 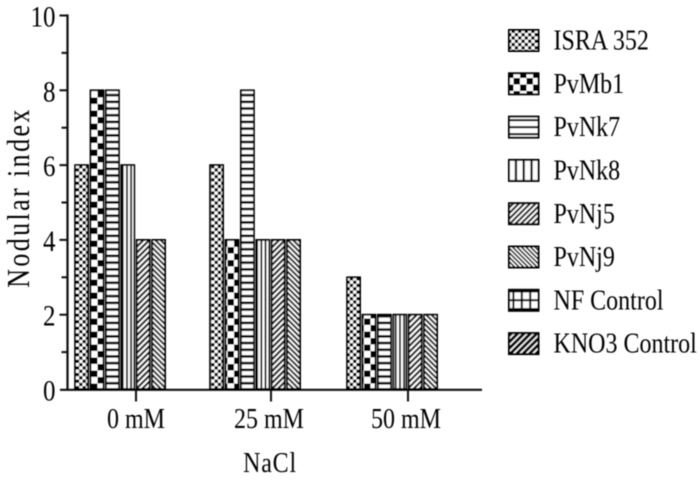 What do you see at coordinates (49, 316) in the screenshot?
I see `svg-text: 2` at bounding box center [49, 316].